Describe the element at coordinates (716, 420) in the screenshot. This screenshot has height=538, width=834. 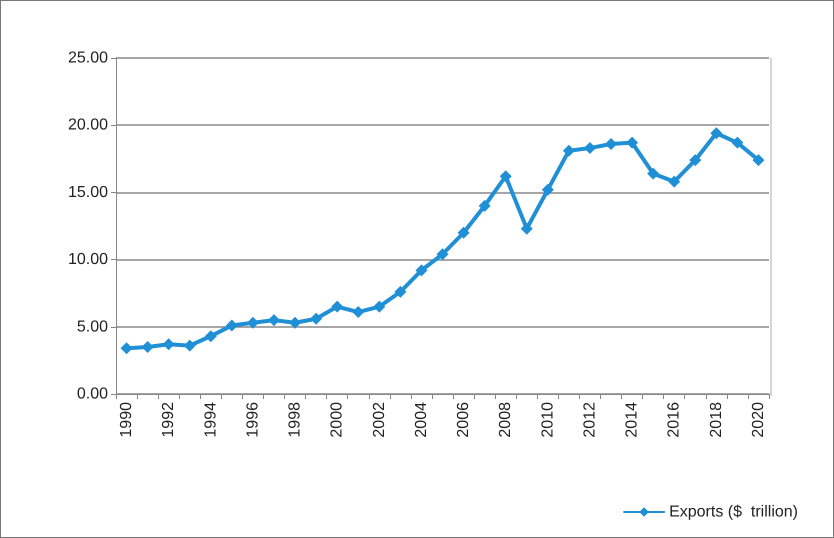
I see `x-tick-label: 2018` at that location.